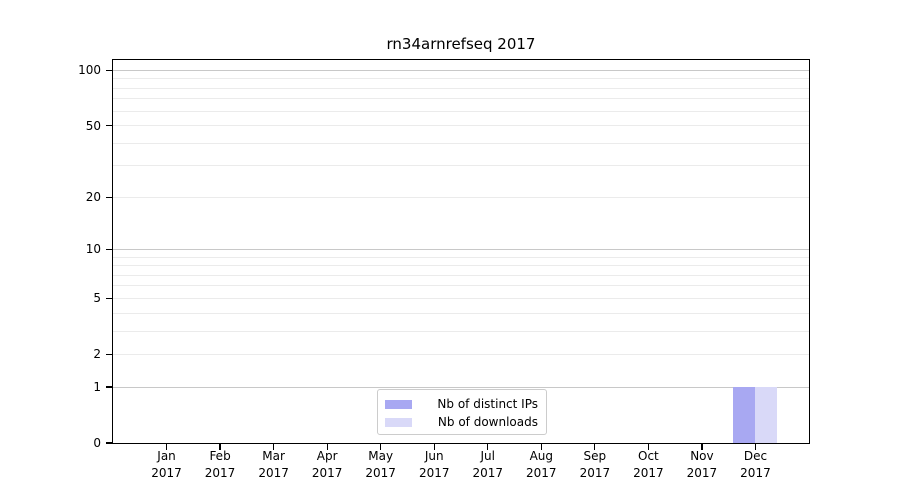 The height and width of the screenshot is (500, 900). I want to click on y-tick-label: 20, so click(93, 197).